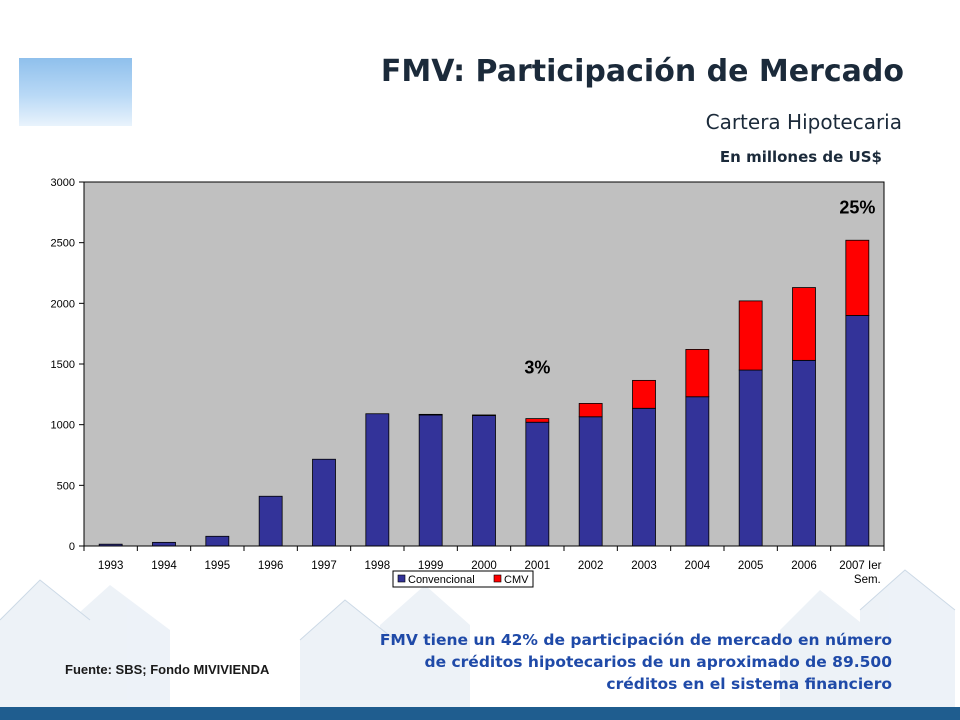  I want to click on y-tick-label: 3000, so click(63, 183).